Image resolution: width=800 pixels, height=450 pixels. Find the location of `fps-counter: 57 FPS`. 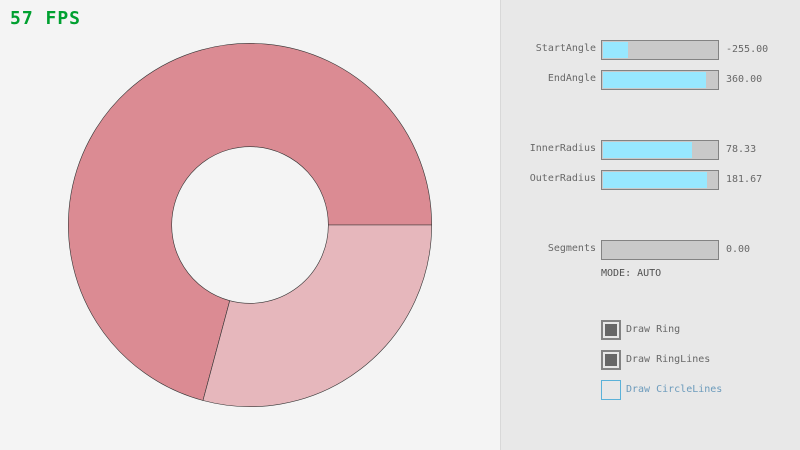

fps-counter: 57 FPS is located at coordinates (46, 18).